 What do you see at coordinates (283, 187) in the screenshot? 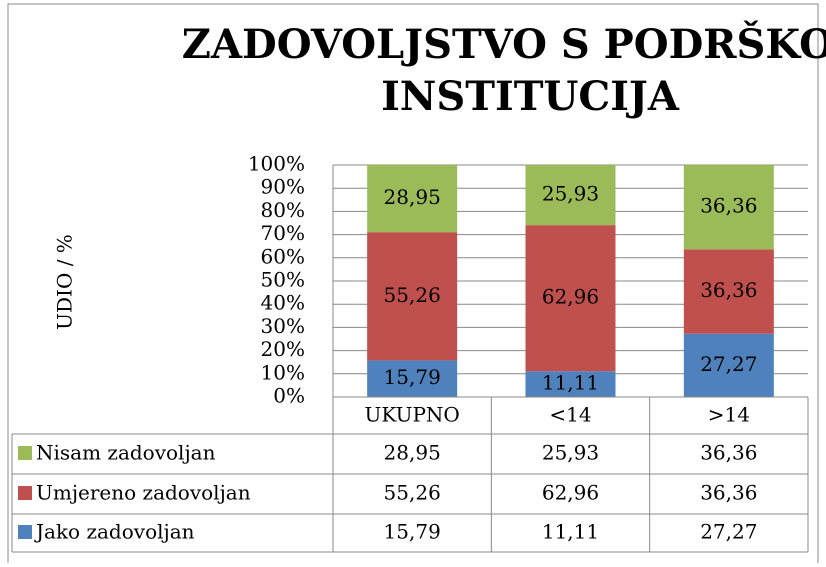
I see `y-tick-label: 90%` at bounding box center [283, 187].